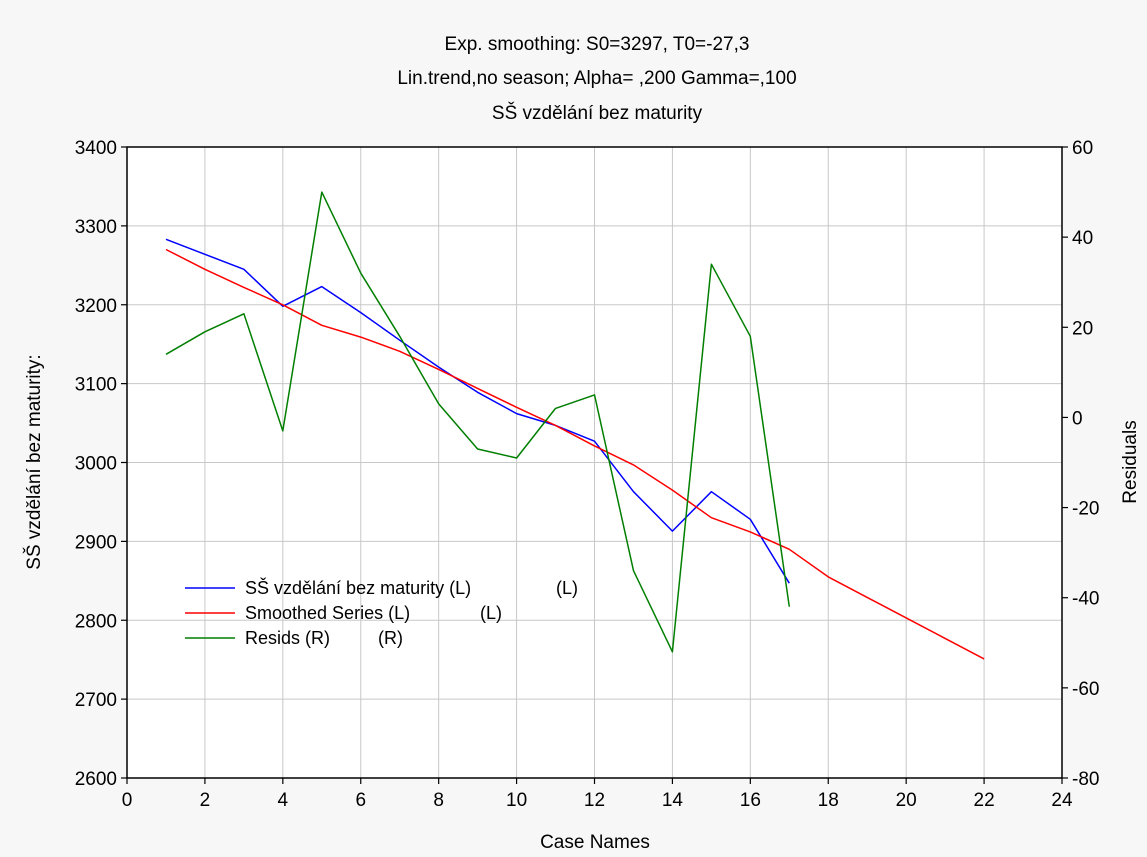 This screenshot has width=1147, height=857. I want to click on y-right-tick-label: -40, so click(1085, 599).